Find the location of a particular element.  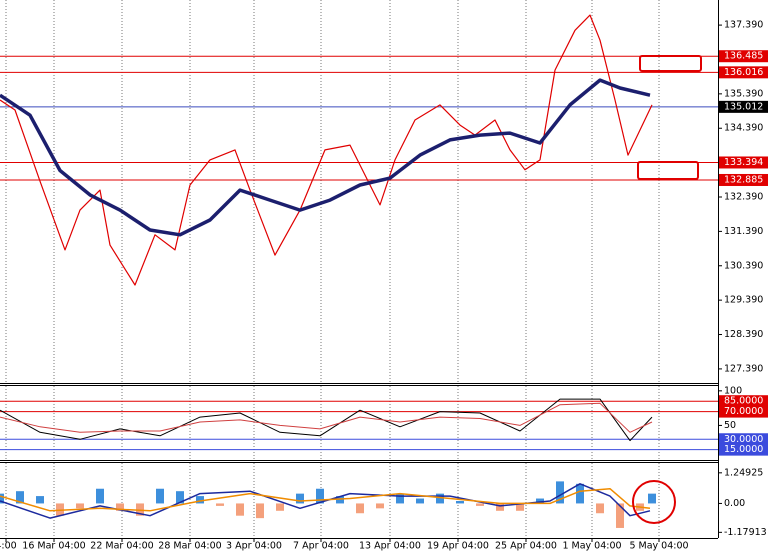

level-label: 136.016 is located at coordinates (743, 72).